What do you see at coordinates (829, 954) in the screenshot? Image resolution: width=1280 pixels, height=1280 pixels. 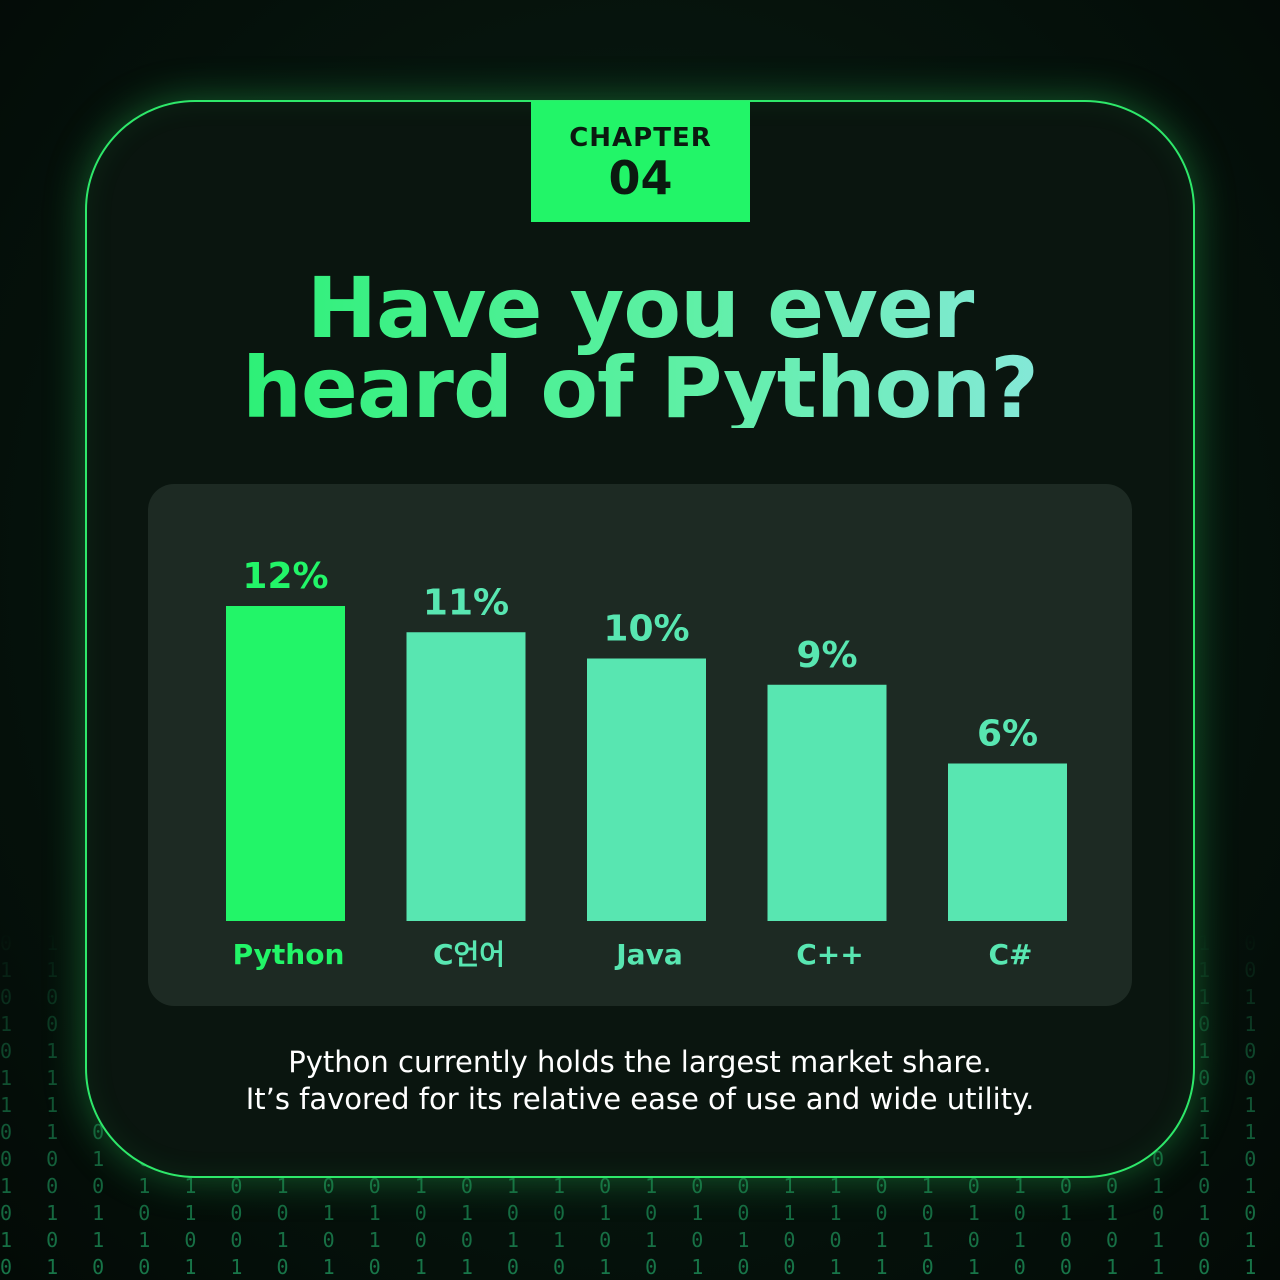 I see `category-label-3: C++` at bounding box center [829, 954].